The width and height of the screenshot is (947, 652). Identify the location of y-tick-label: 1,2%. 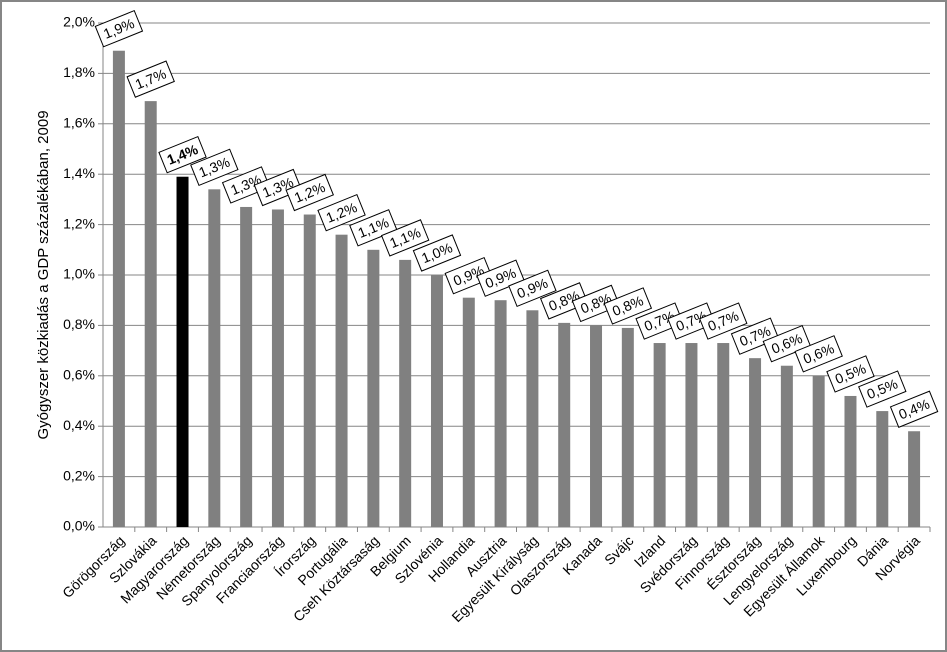
(79, 223).